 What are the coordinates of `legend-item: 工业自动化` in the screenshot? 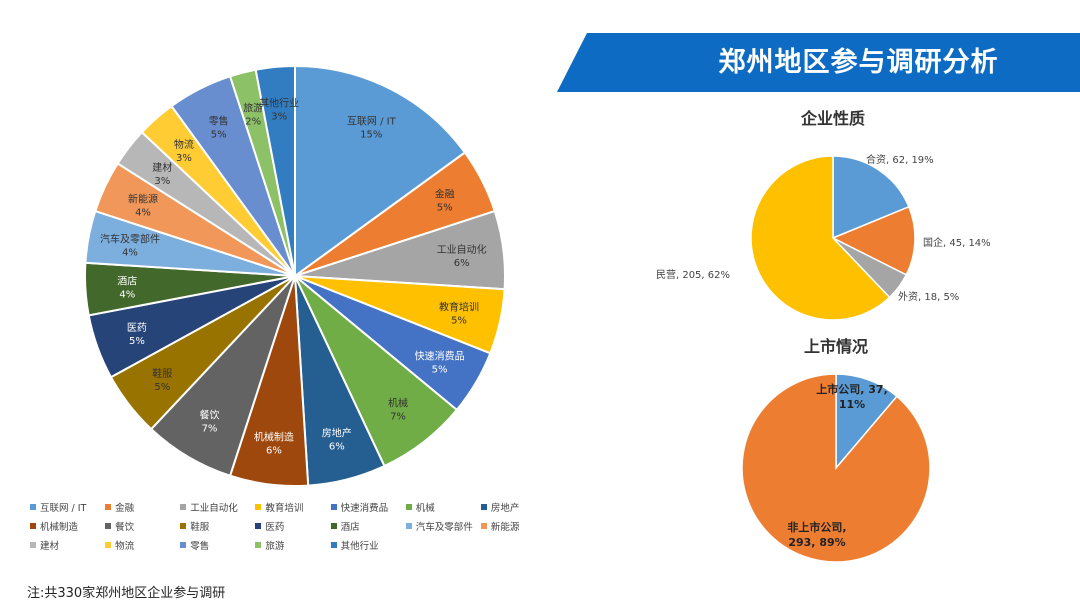 It's located at (214, 507).